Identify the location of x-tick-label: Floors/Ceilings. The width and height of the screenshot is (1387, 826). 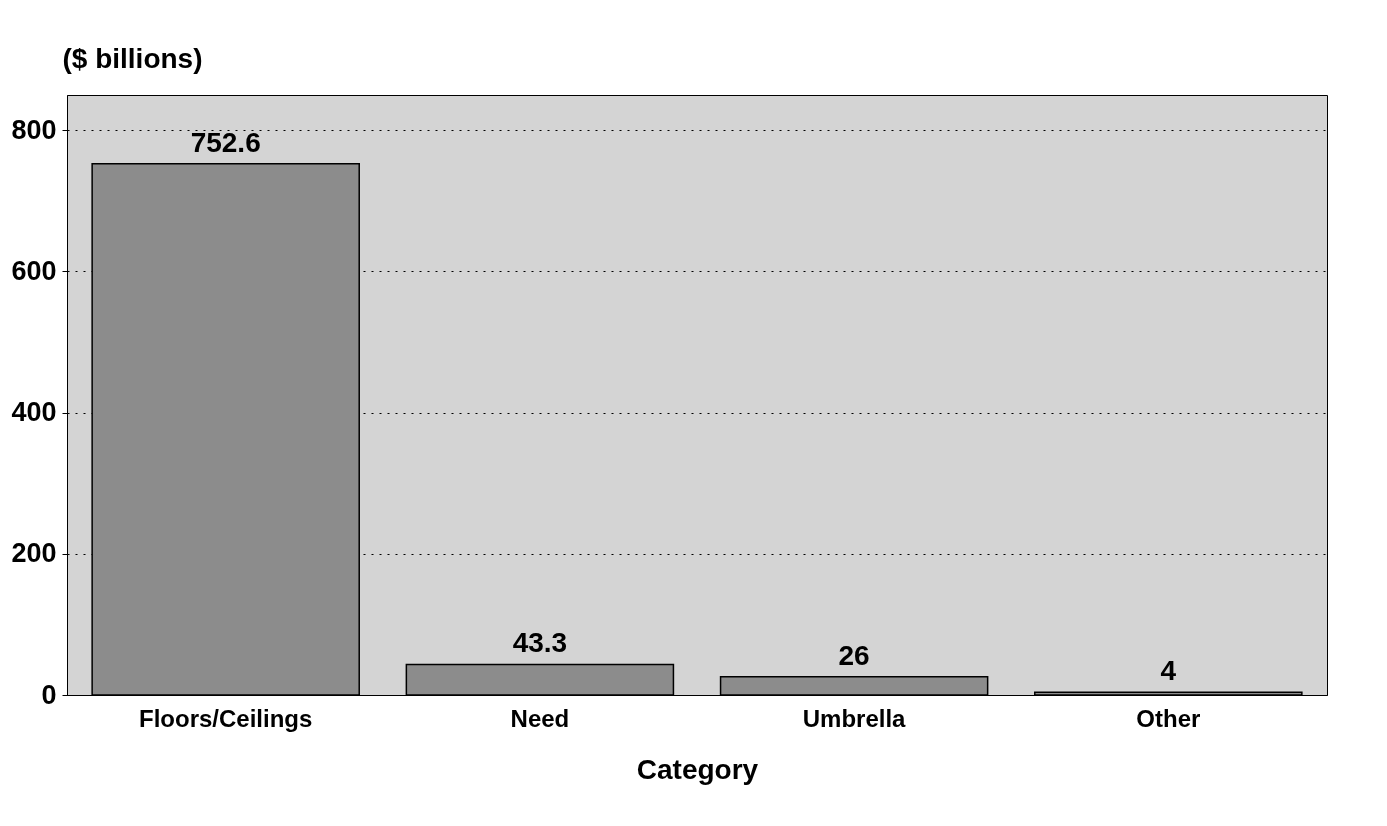
(226, 718).